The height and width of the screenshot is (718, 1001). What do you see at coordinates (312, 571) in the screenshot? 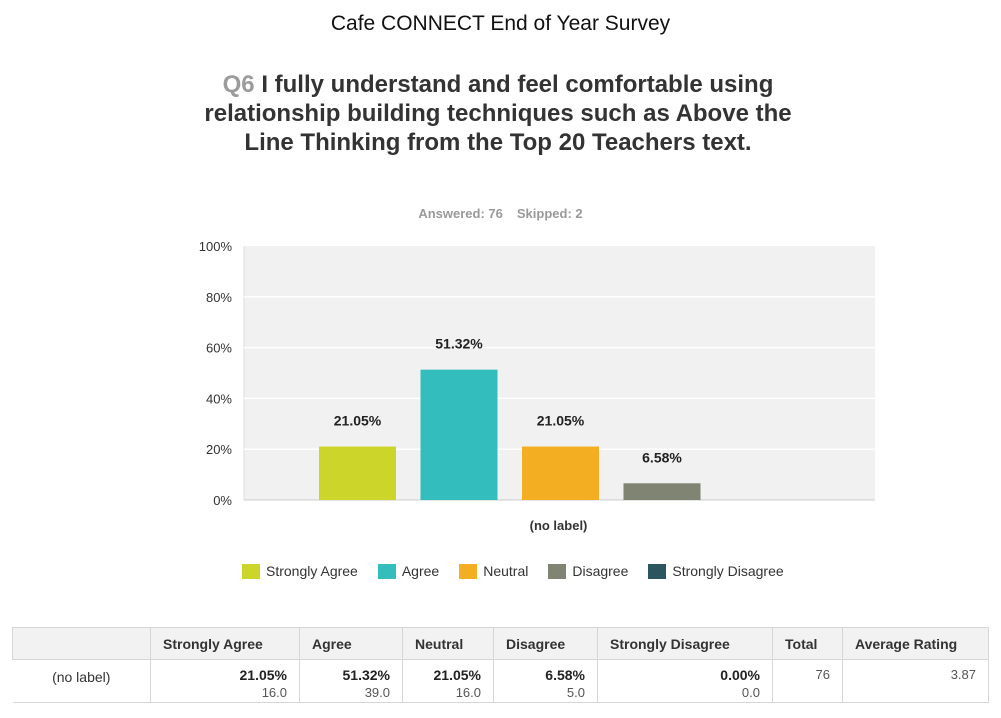
I see `legend-label-strongly-agree: Strongly Agree` at bounding box center [312, 571].